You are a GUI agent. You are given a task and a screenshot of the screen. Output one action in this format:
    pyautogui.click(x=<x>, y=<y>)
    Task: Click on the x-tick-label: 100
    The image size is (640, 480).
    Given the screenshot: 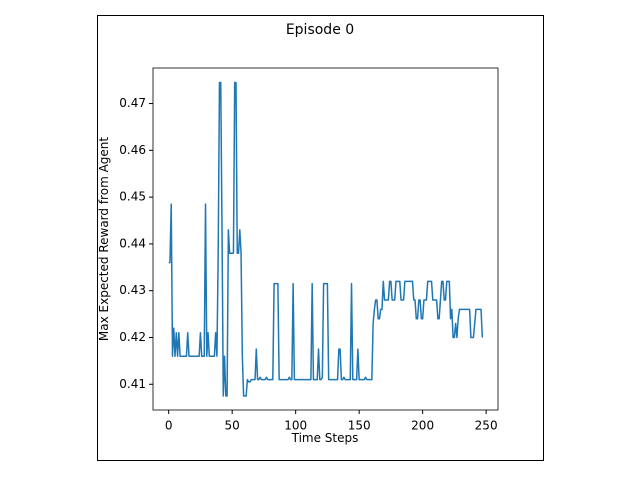 What is the action you would take?
    pyautogui.click(x=295, y=426)
    